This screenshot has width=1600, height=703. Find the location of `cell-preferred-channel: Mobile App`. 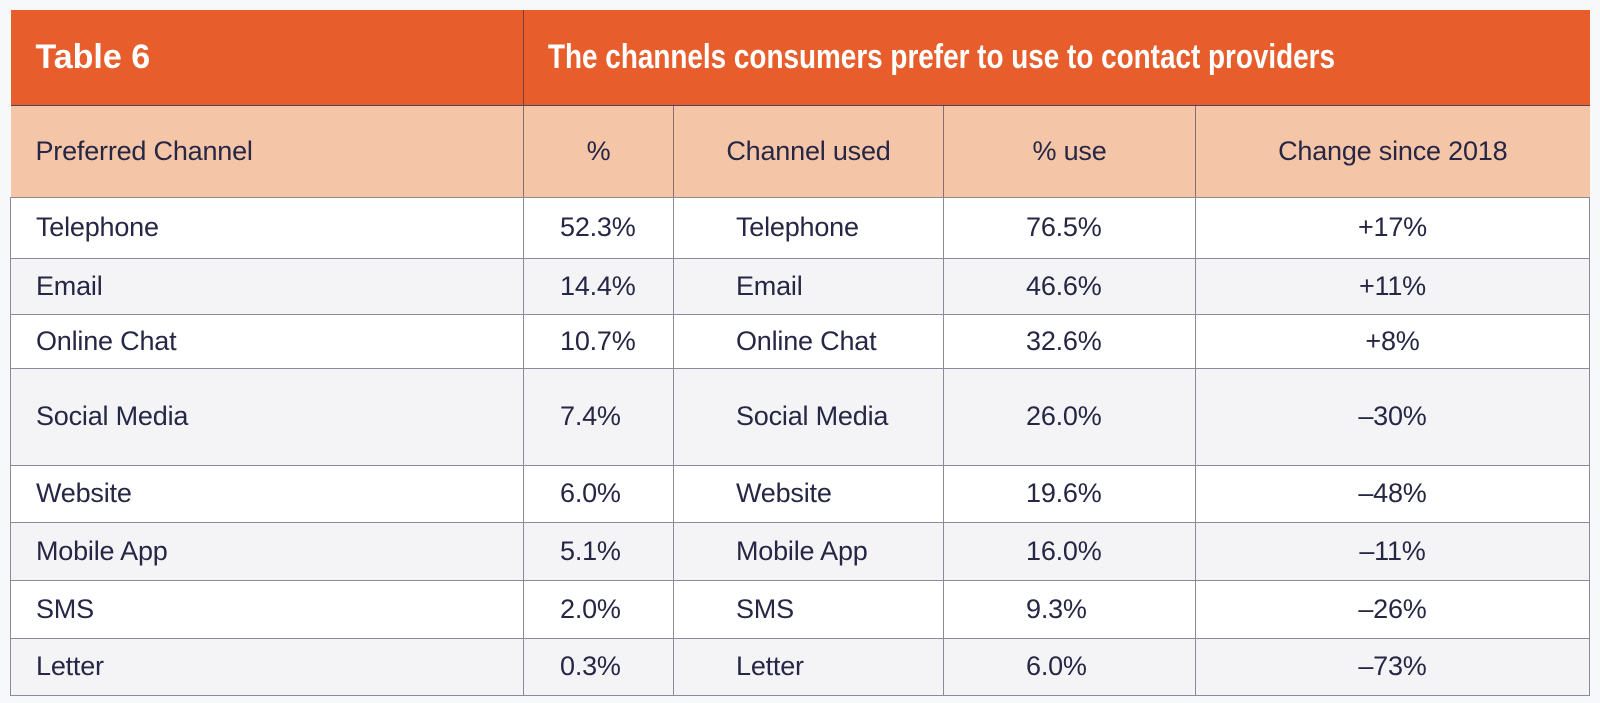

cell-preferred-channel: Mobile App is located at coordinates (267, 551).